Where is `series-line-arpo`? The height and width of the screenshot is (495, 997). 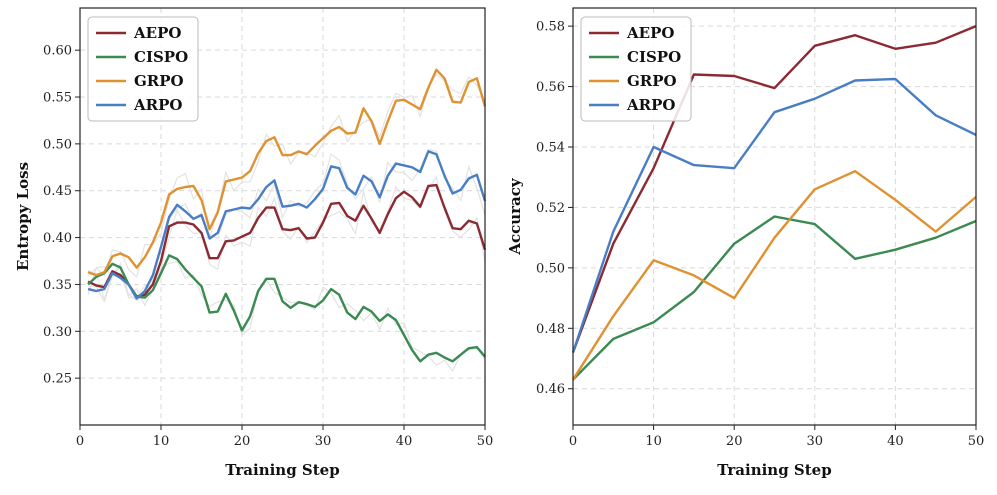 series-line-arpo is located at coordinates (287, 225).